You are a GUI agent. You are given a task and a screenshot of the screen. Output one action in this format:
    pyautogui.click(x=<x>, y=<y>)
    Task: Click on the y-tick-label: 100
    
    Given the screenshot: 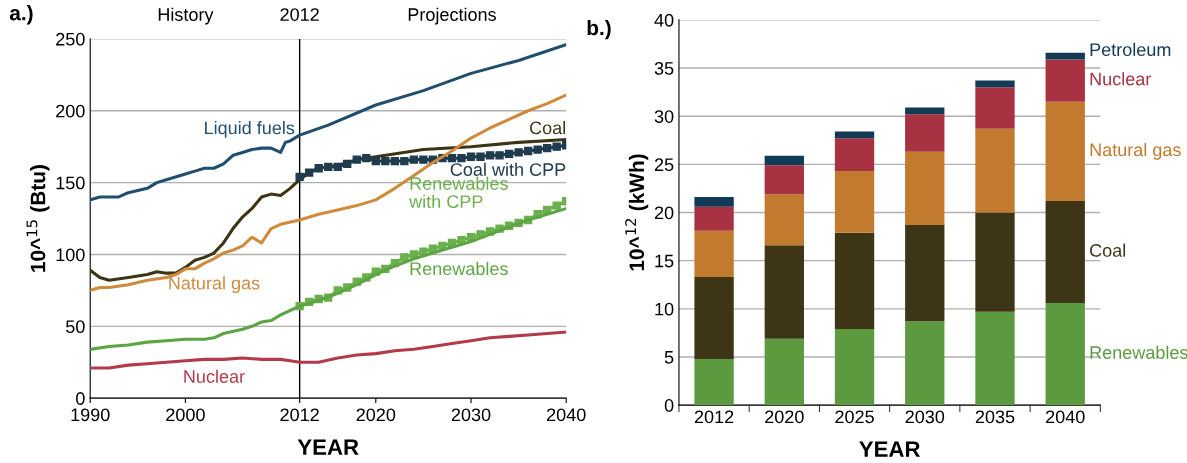 What is the action you would take?
    pyautogui.click(x=70, y=255)
    